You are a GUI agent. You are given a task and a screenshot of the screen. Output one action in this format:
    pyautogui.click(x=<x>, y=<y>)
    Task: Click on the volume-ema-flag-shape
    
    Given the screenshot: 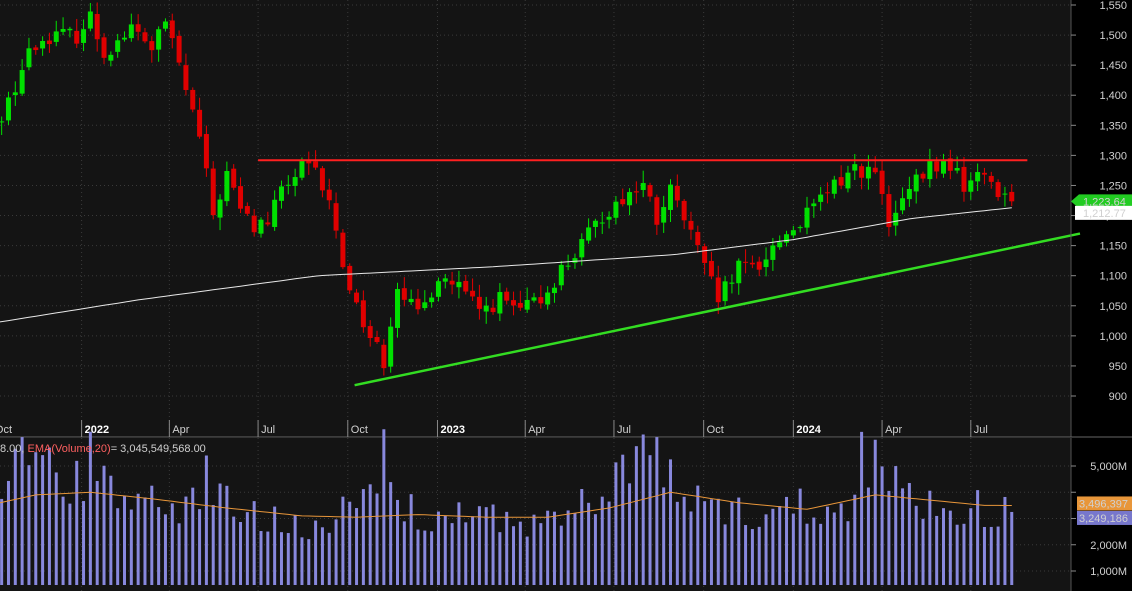 What is the action you would take?
    pyautogui.click(x=1104, y=503)
    